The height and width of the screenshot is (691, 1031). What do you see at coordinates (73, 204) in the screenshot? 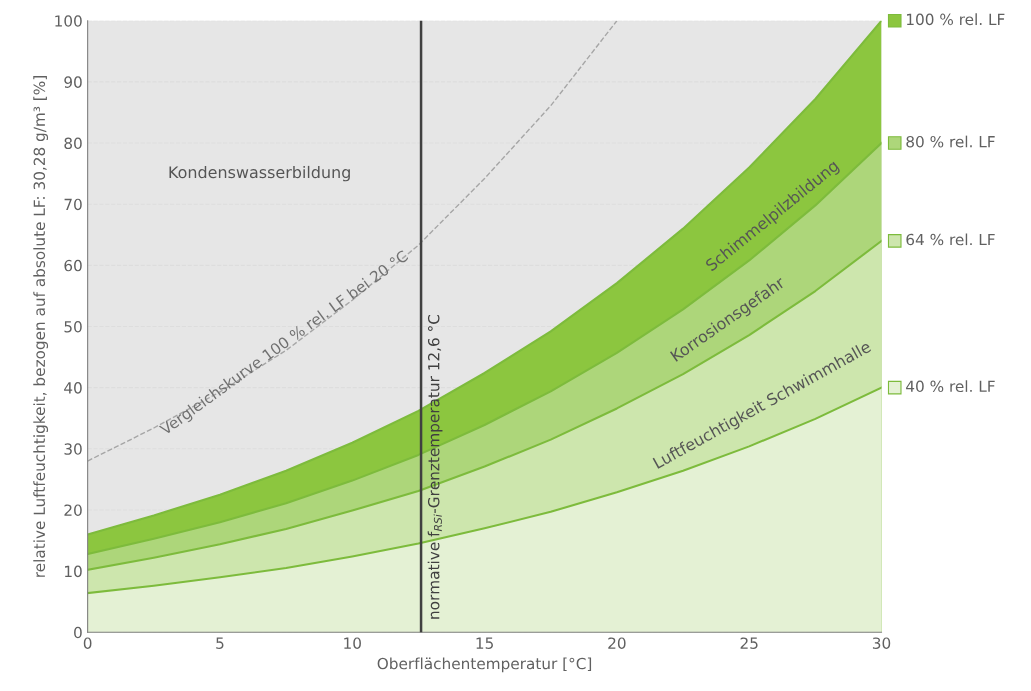
I see `y-tick-label: 70` at bounding box center [73, 204].